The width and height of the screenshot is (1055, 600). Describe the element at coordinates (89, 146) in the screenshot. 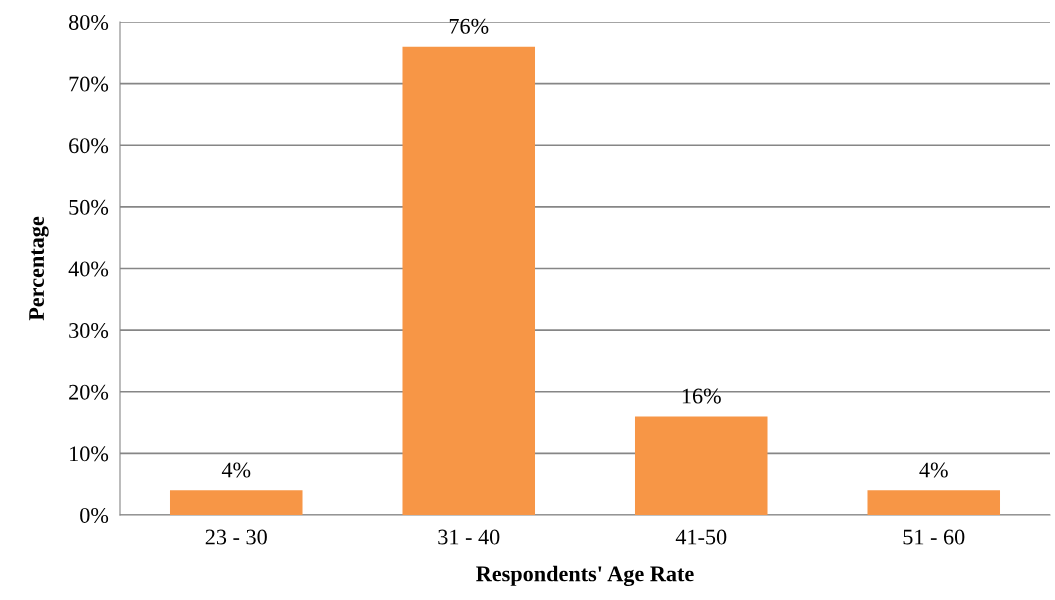

I see `y-tick-label: 60%` at that location.